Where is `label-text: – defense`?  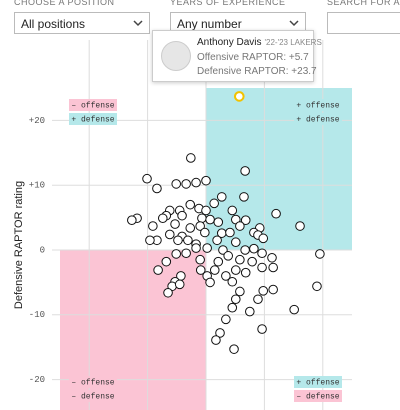
label-text: – defense is located at coordinates (92, 397).